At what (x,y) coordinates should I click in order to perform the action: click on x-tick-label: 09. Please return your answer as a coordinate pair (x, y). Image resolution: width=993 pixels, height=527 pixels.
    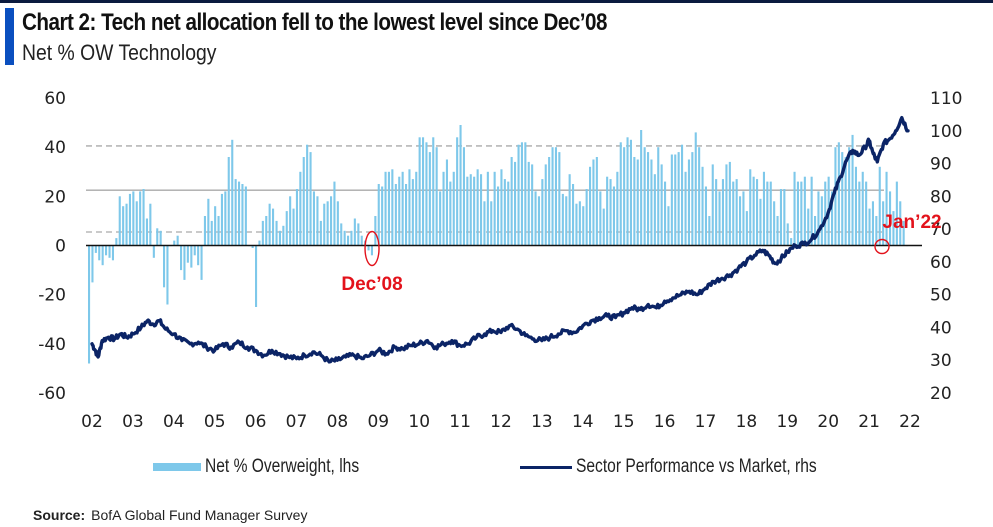
    Looking at the image, I should click on (378, 422).